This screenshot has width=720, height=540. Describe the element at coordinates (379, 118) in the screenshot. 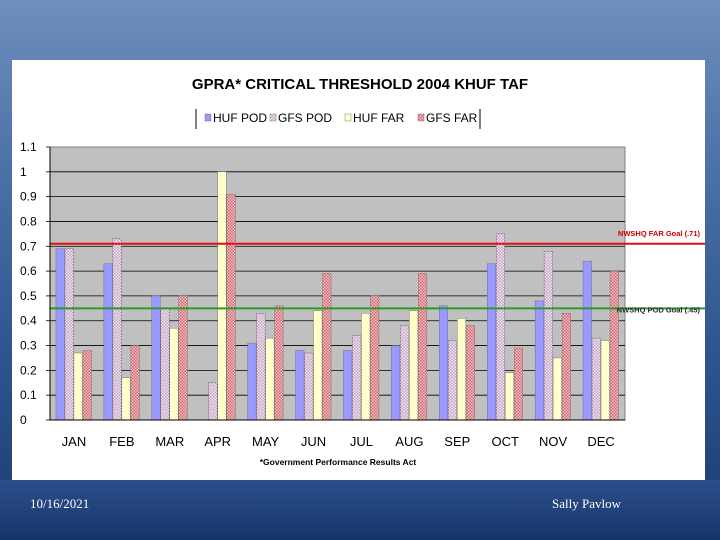

I see `legend-label: HUF FAR` at that location.